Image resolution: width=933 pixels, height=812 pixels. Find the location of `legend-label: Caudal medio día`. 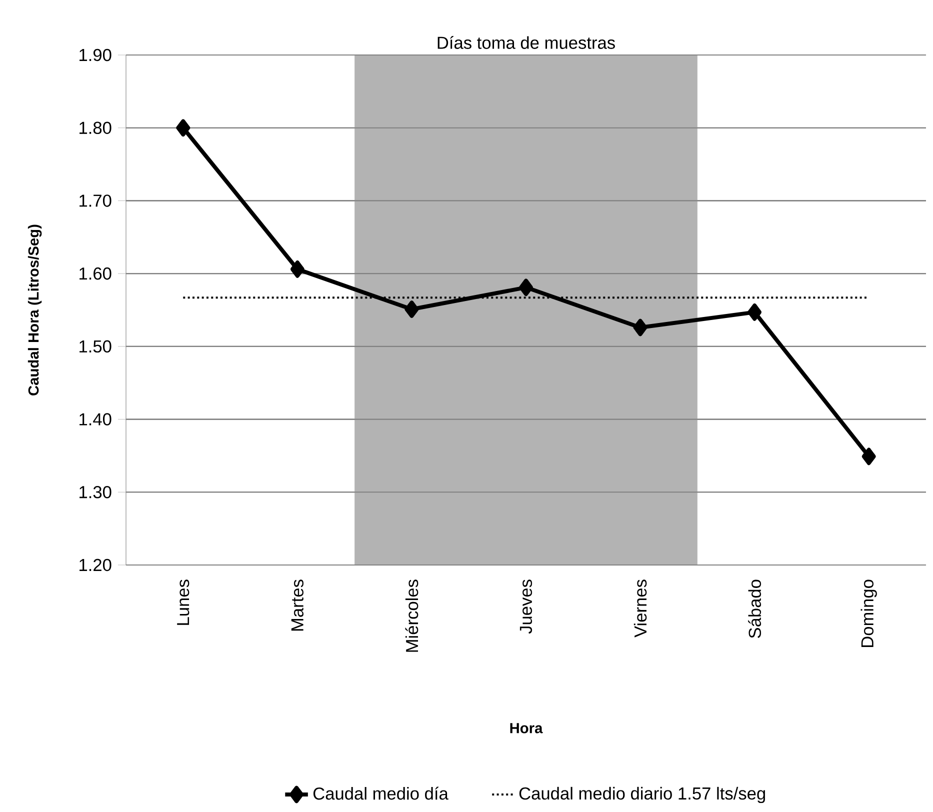

legend-label: Caudal medio día is located at coordinates (380, 793).